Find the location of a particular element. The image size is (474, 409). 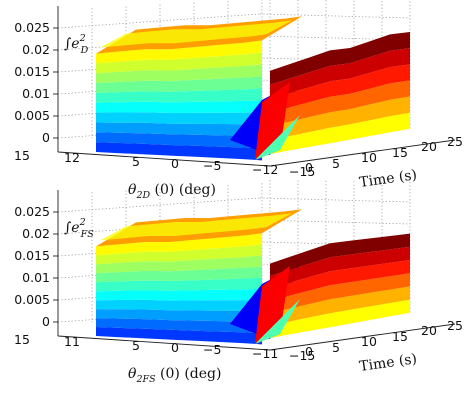

z-axis-label: ∫e2 D is located at coordinates (76, 44).